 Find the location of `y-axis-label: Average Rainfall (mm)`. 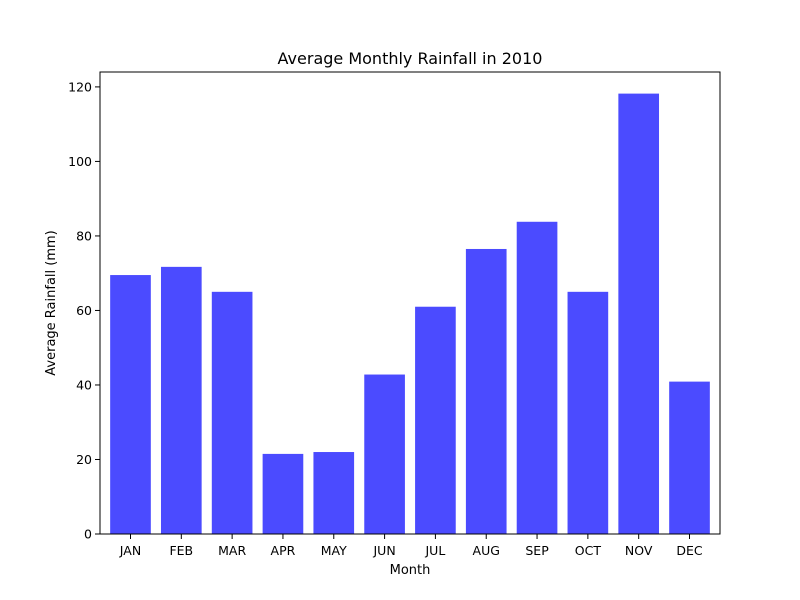

y-axis-label: Average Rainfall (mm) is located at coordinates (51, 302).